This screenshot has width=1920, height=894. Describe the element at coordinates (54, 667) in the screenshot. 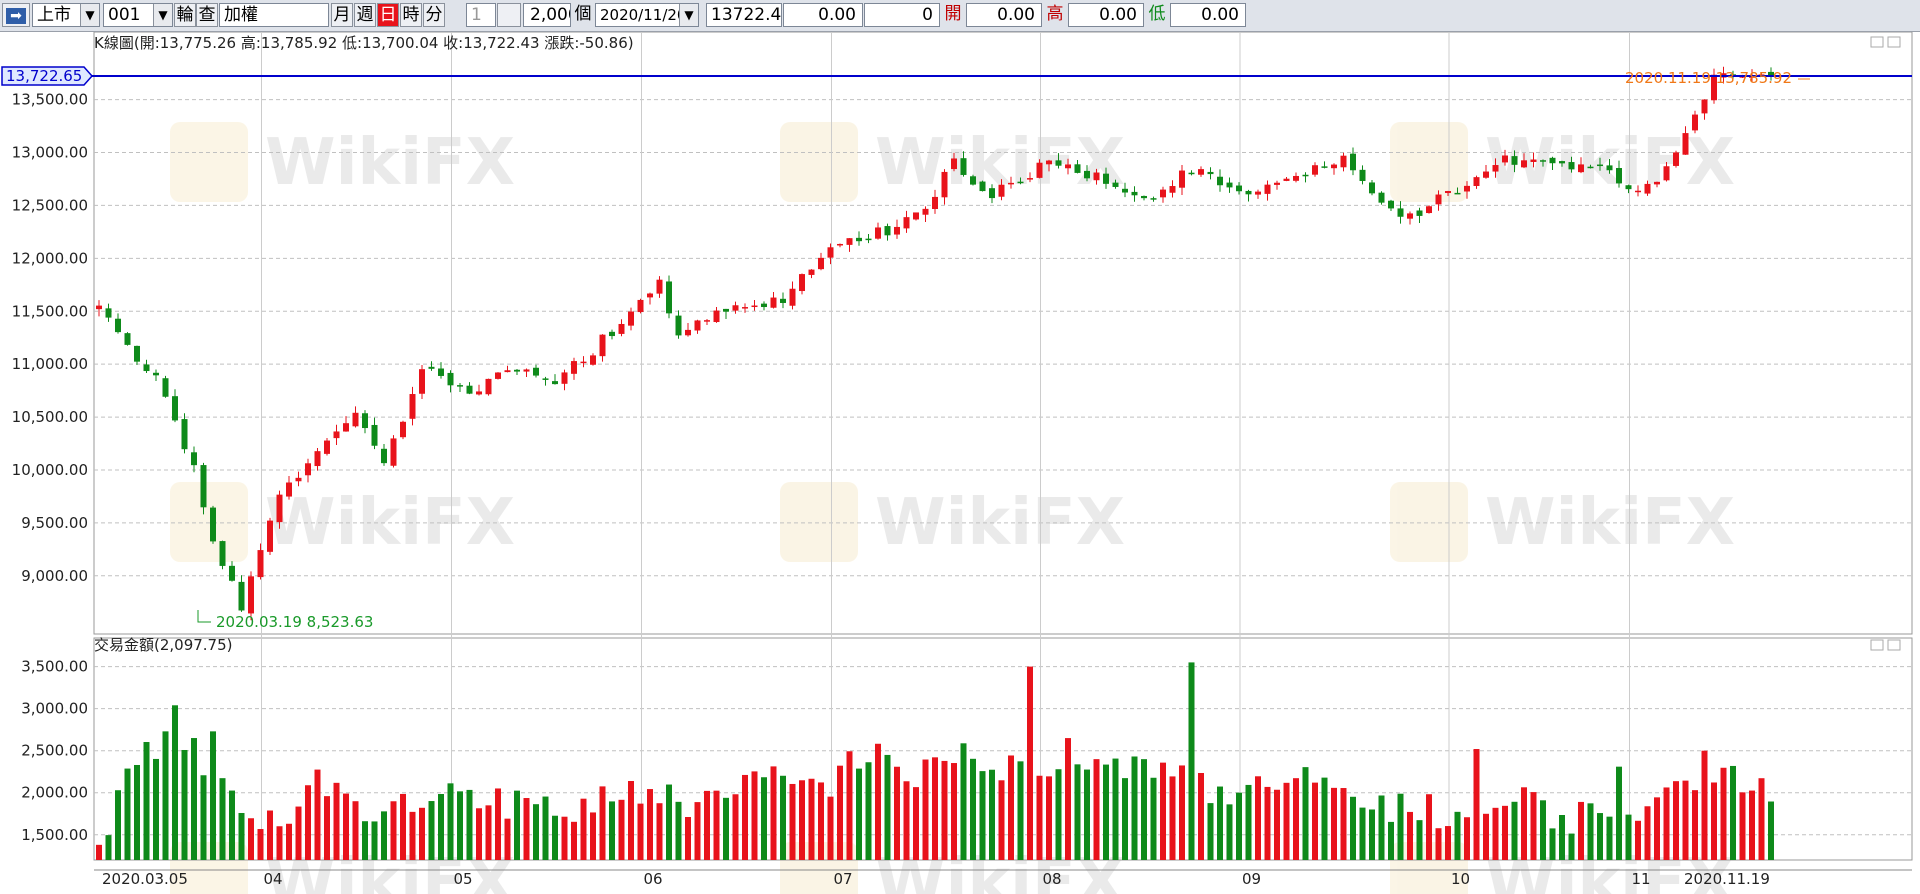

I see `volume-tick-label: 3,500.00` at that location.